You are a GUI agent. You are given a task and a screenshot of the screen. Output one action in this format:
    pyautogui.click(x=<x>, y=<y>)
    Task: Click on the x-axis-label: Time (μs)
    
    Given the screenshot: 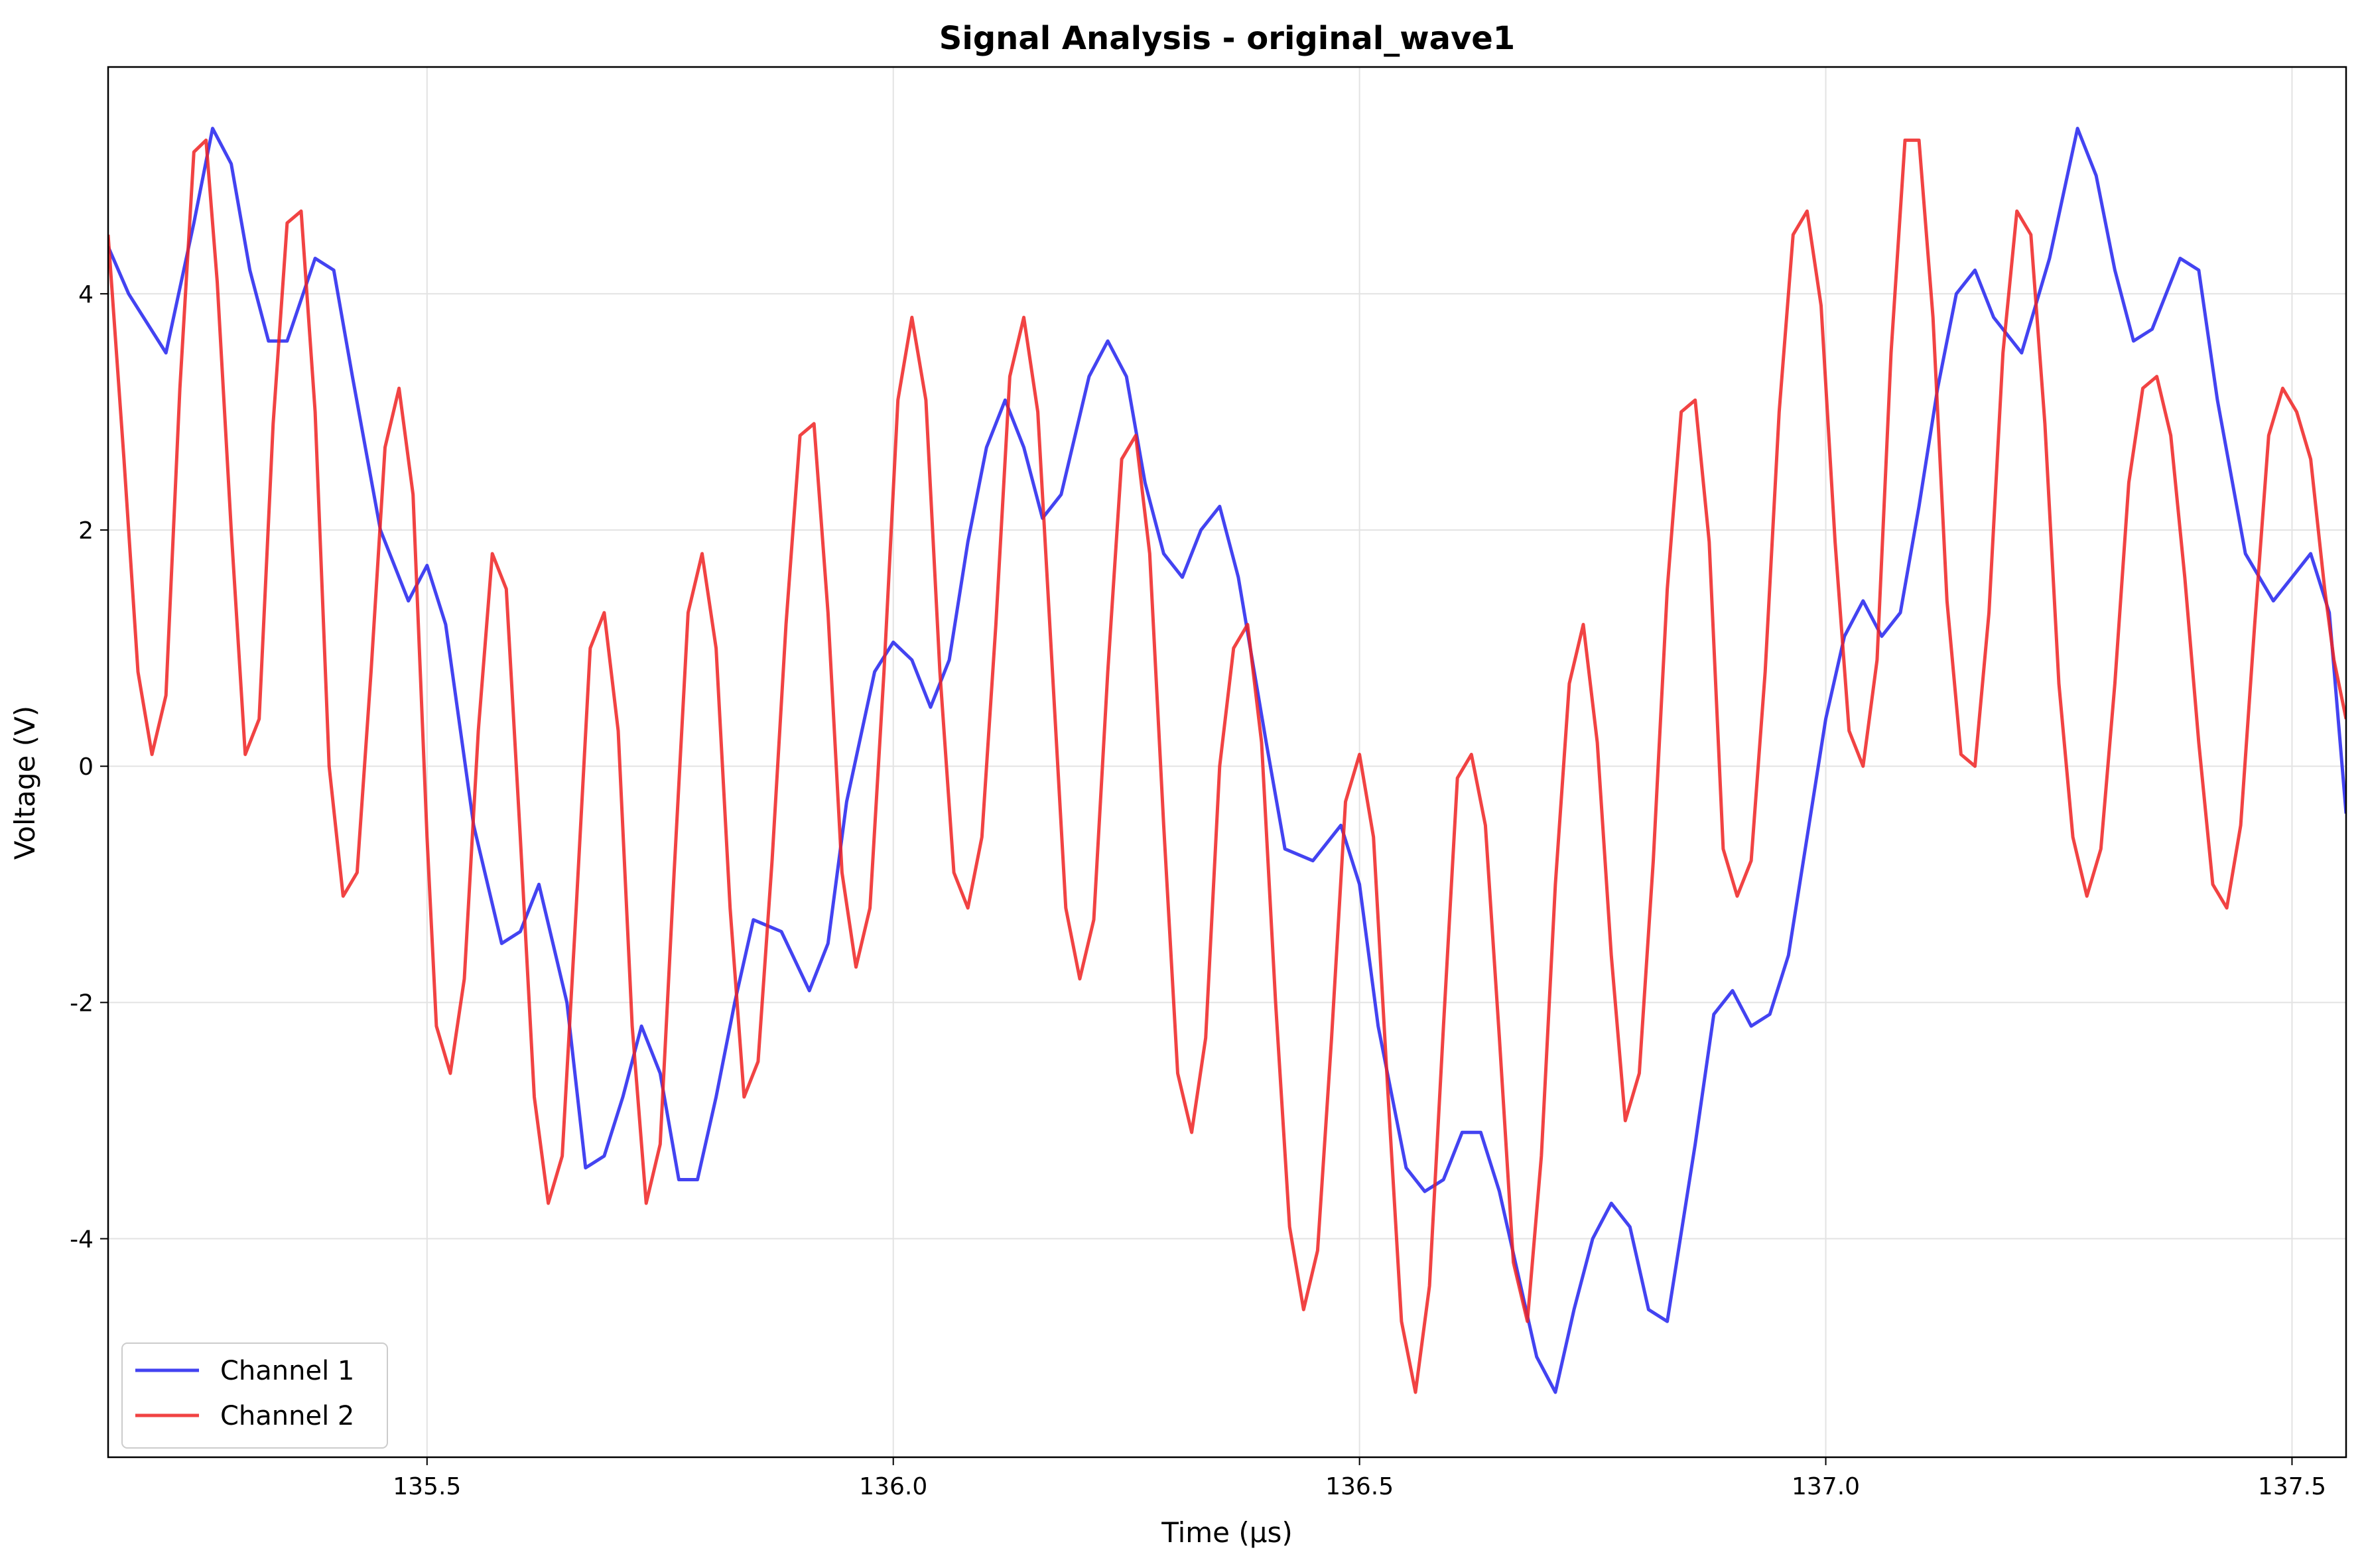 What is the action you would take?
    pyautogui.click(x=1227, y=1532)
    